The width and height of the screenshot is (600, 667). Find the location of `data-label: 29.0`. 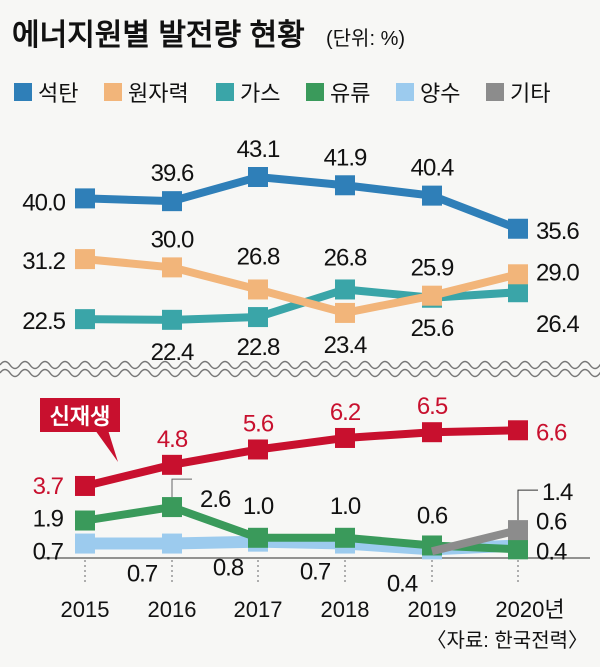

data-label: 29.0 is located at coordinates (557, 272).